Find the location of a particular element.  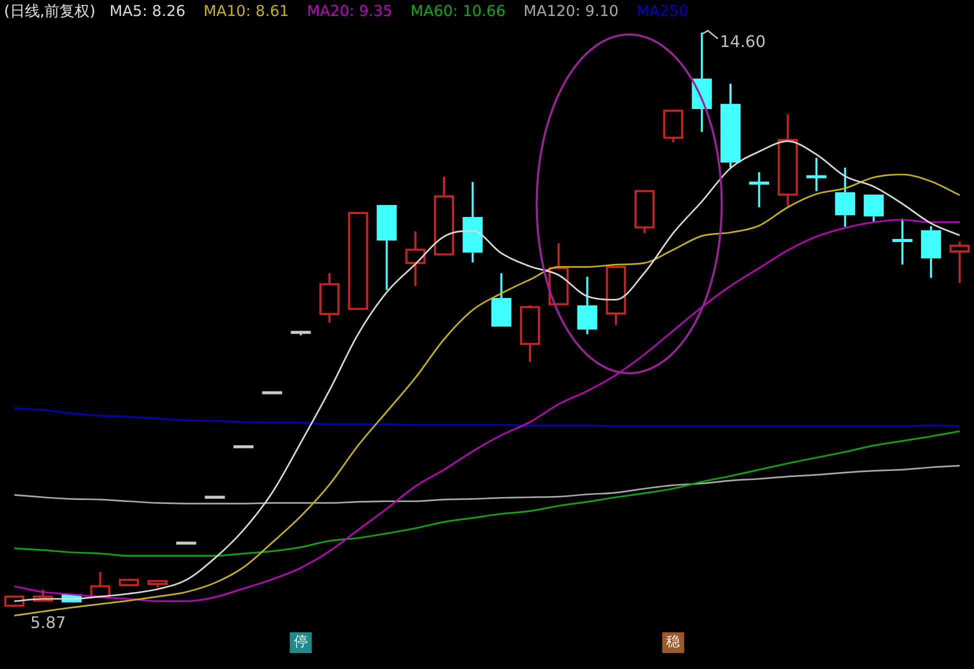

text: MA20: 9.35 is located at coordinates (349, 11).